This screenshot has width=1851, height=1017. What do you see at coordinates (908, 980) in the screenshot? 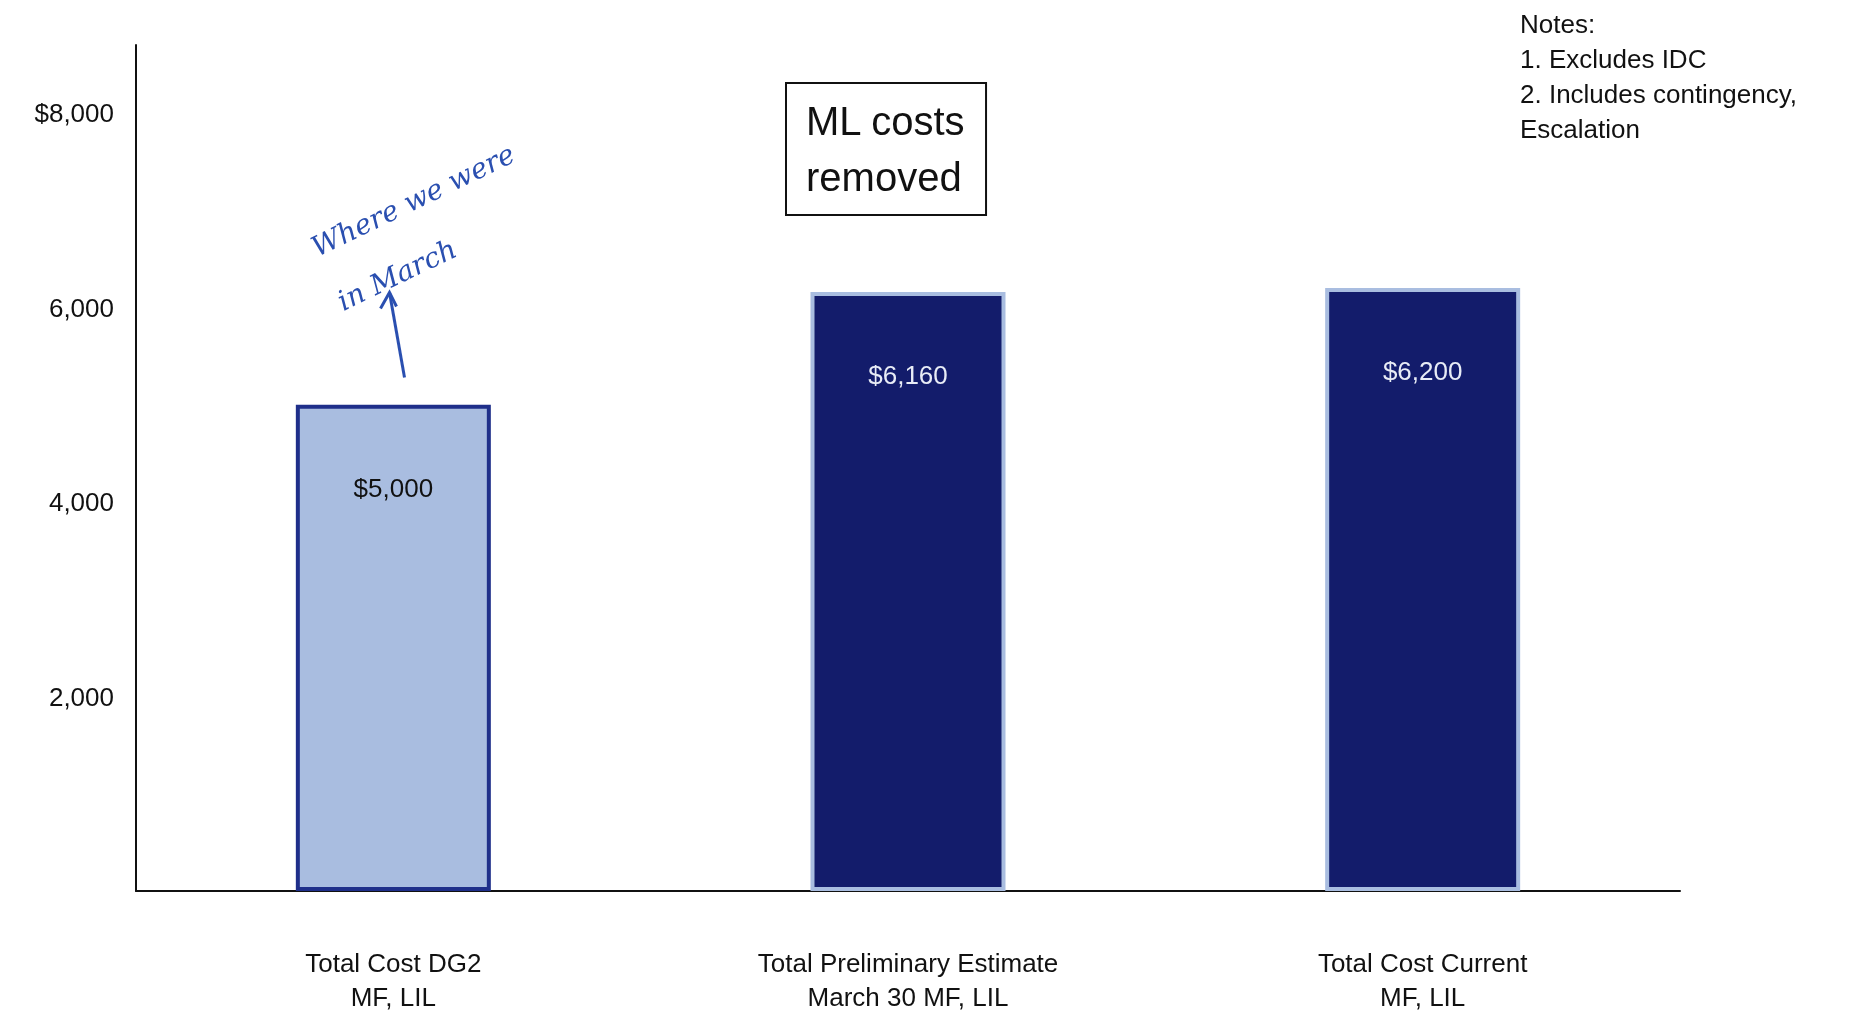
I see `x-tick-label: Total Preliminary Estimate March 30 MF, LIL` at bounding box center [908, 980].